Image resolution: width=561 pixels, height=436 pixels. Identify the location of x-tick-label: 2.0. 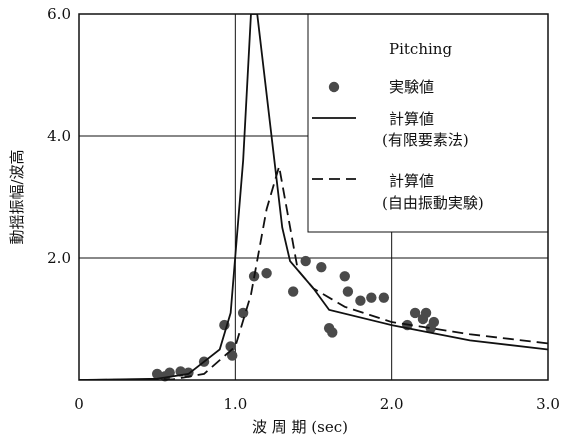
(392, 404).